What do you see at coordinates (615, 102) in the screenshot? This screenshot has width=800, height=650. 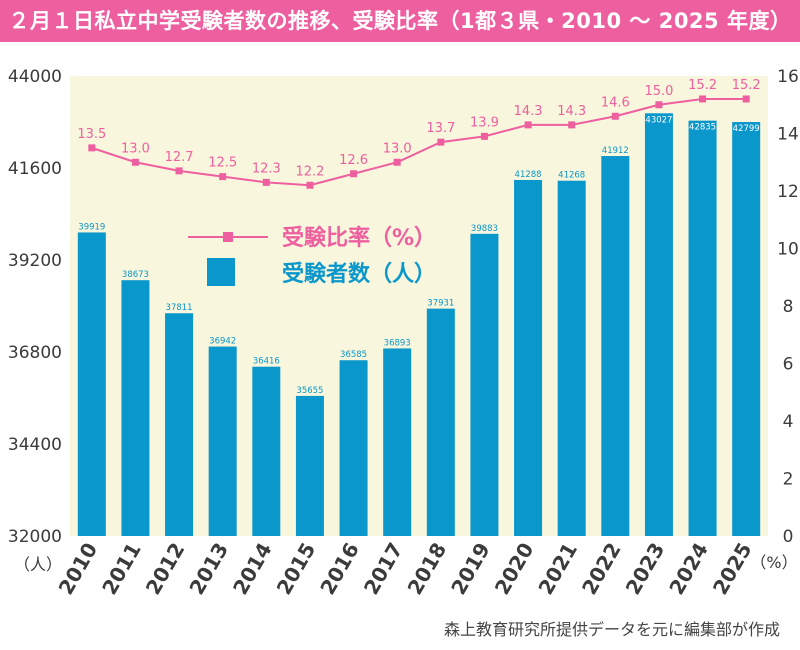 I see `ratio-value-label: 14.6` at bounding box center [615, 102].